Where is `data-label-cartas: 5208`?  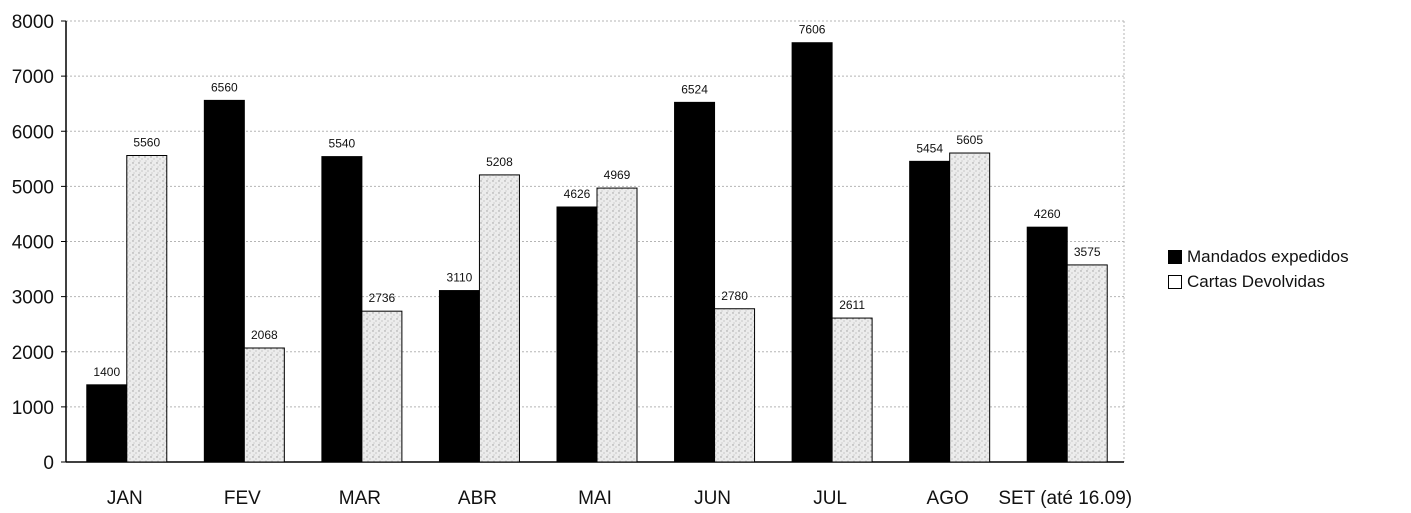 data-label-cartas: 5208 is located at coordinates (499, 162).